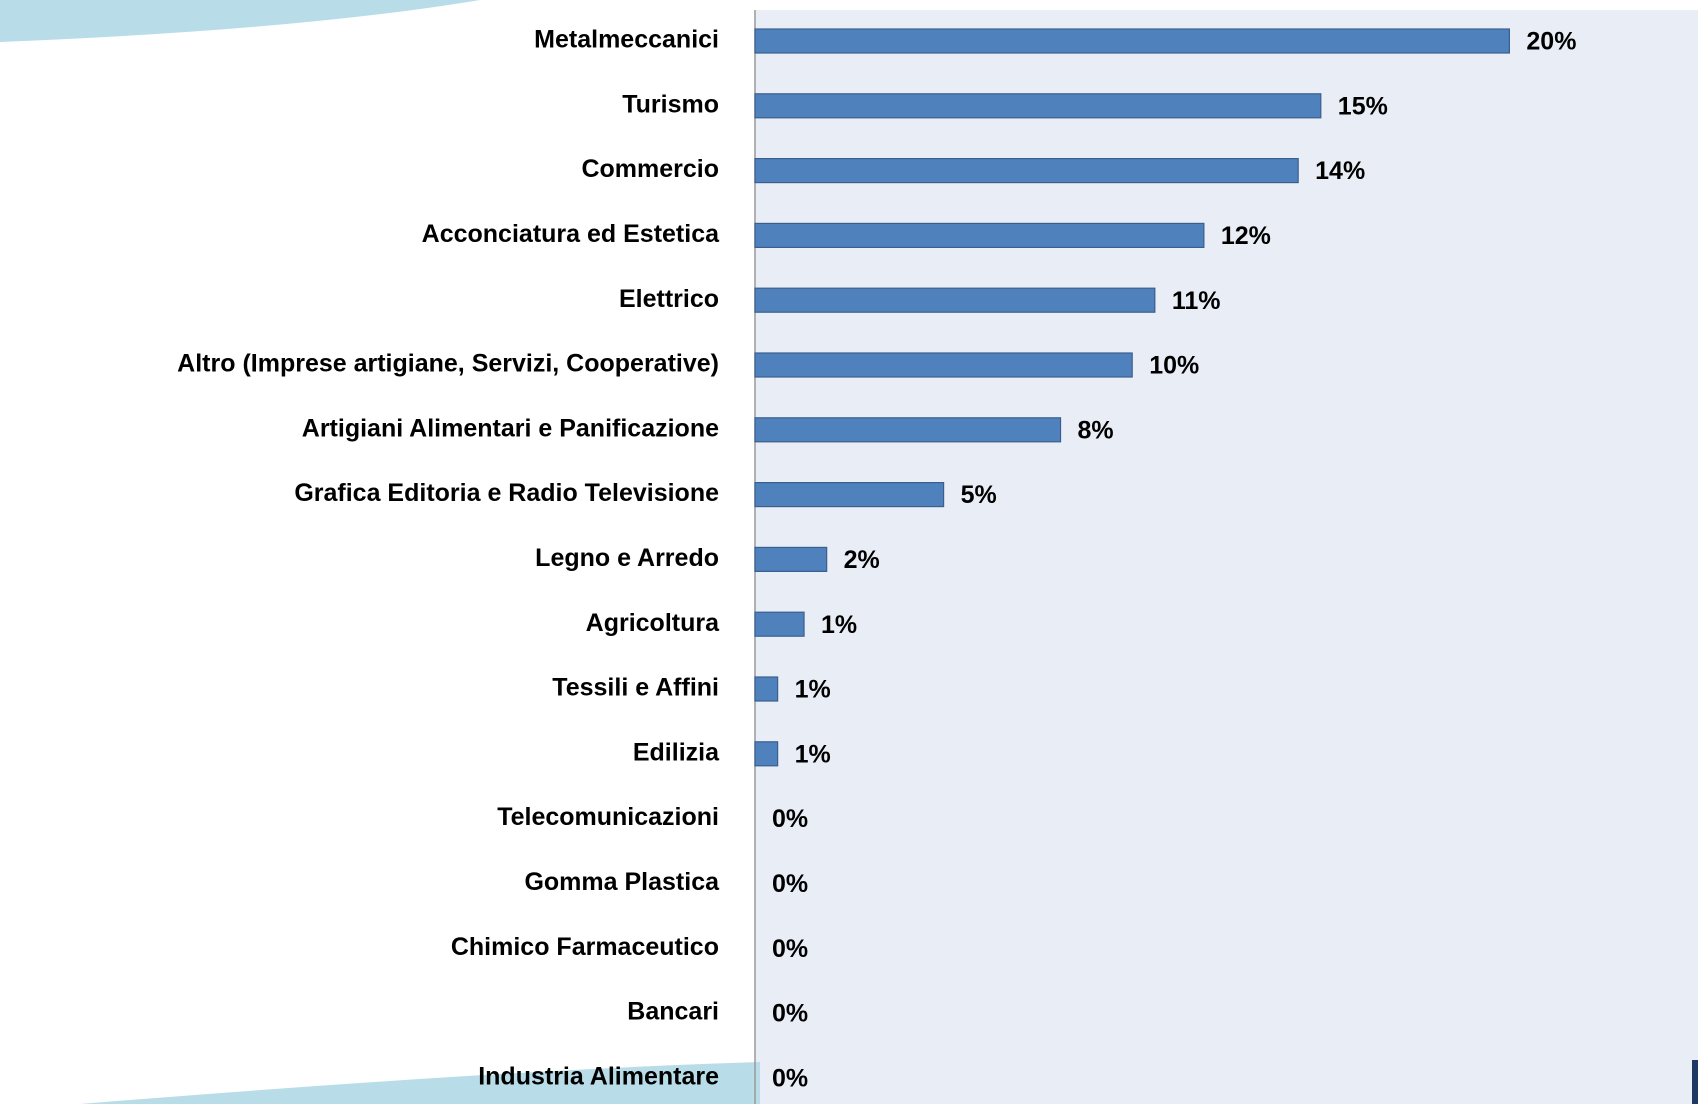 The image size is (1698, 1104). Describe the element at coordinates (626, 40) in the screenshot. I see `category-label: Metalmeccanici` at that location.